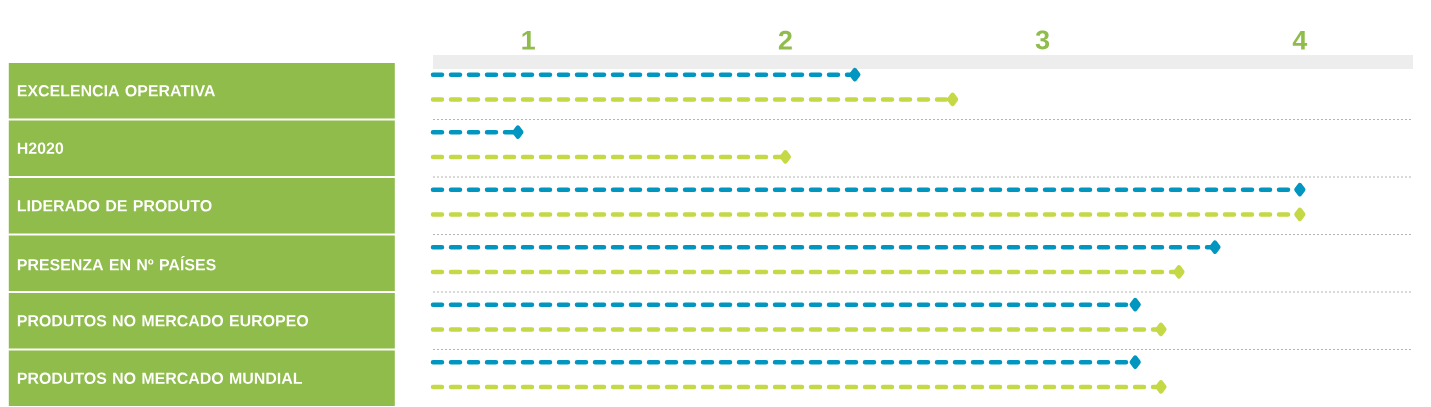 The height and width of the screenshot is (407, 1431). I want to click on x-tick-label: 2, so click(785, 40).